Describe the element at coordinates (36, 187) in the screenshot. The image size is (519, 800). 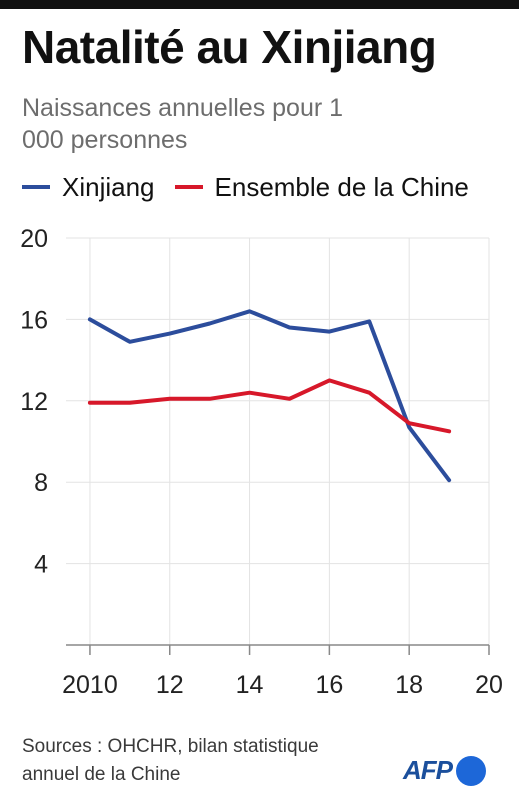
I see `legend-swatch-xinjiang` at that location.